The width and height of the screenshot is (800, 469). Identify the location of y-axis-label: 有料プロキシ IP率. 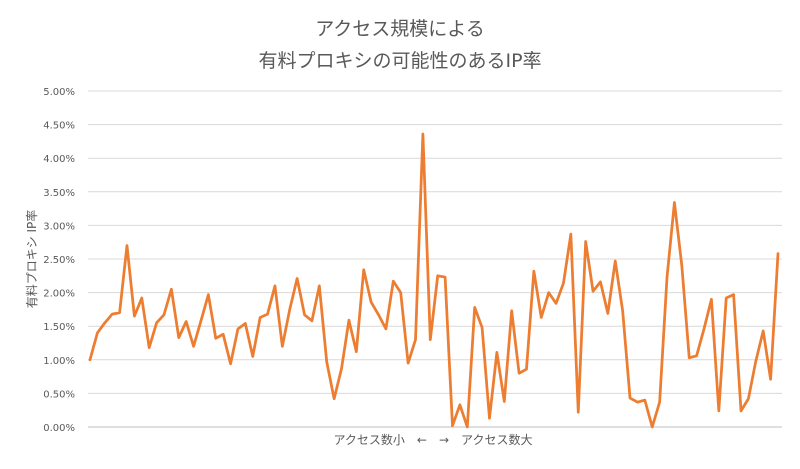
(31, 259).